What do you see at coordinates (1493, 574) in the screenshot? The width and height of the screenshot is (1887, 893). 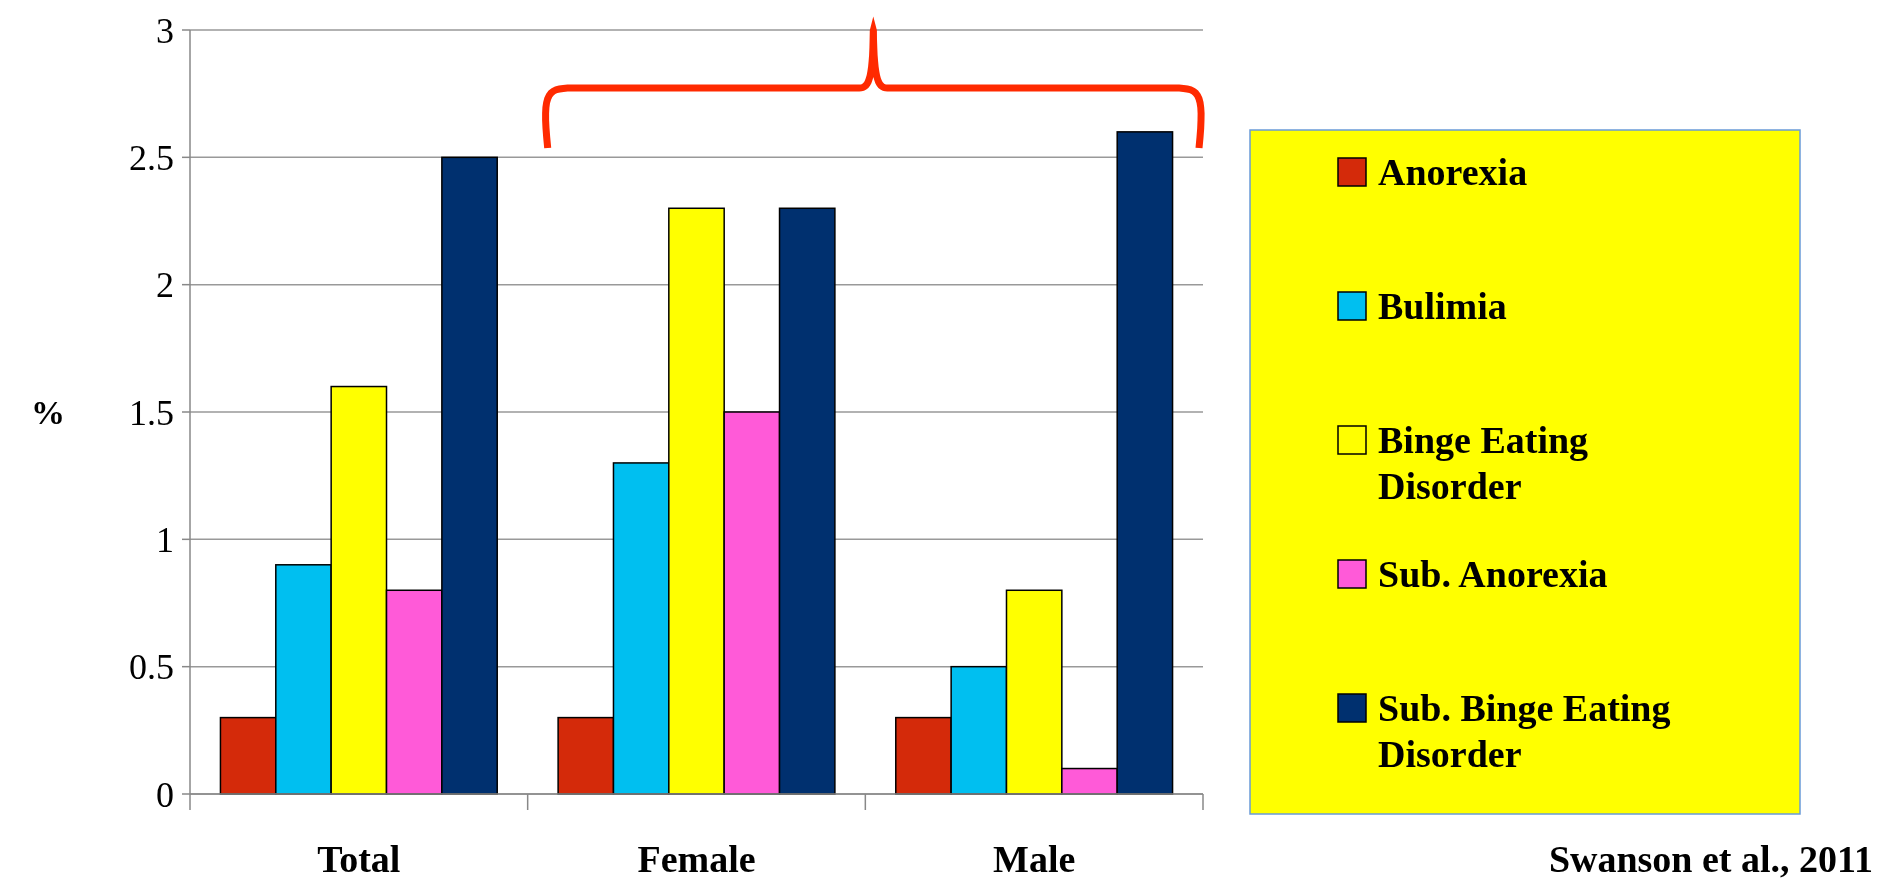 I see `legend-label: Sub. Anorexia` at bounding box center [1493, 574].